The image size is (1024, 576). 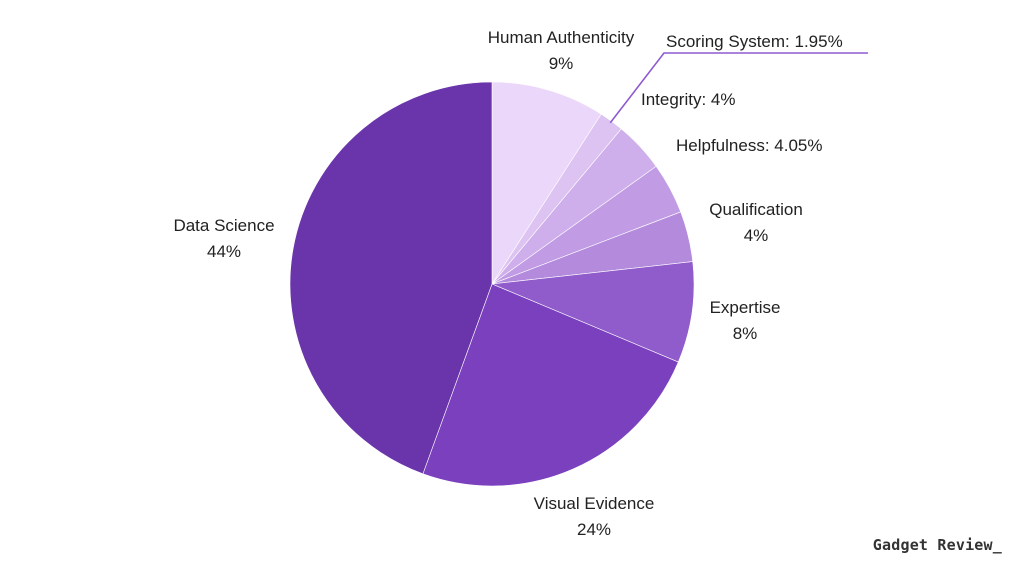 I want to click on slice-label-qualification: Qualification, so click(x=756, y=209).